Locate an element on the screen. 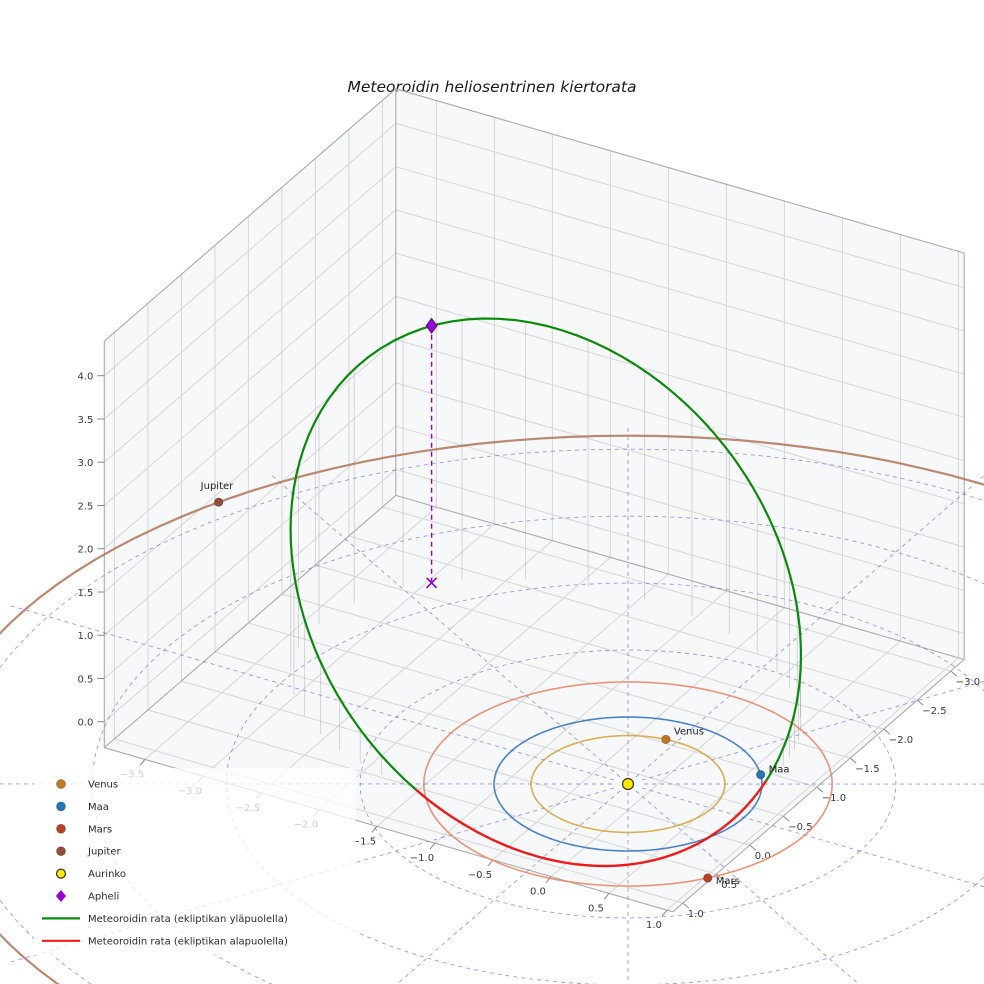  y-tick-label: 0.0 is located at coordinates (763, 856).